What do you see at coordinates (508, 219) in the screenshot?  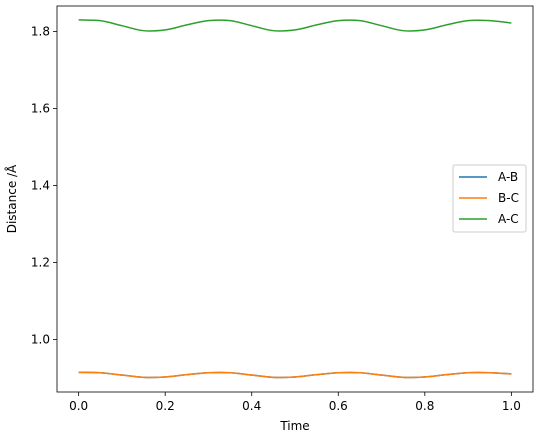 I see `legend-label-a-c: A-C` at bounding box center [508, 219].